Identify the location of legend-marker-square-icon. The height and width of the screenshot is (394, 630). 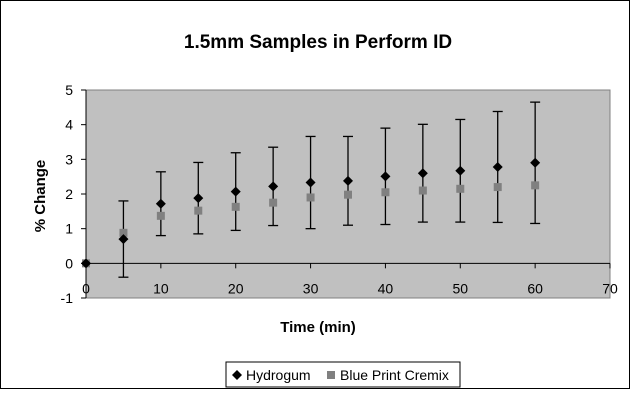
(331, 375).